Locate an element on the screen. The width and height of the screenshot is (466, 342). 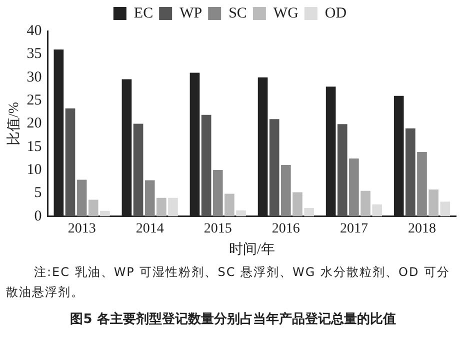
x-tick-label: 2015 is located at coordinates (218, 228).